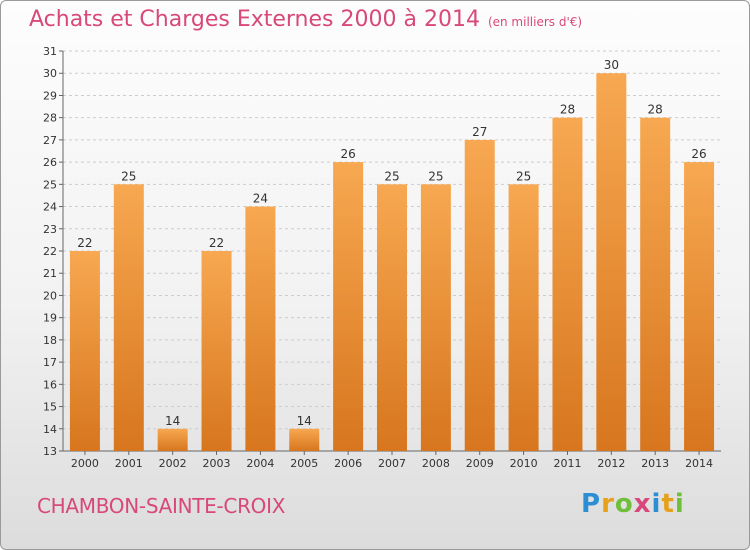 This screenshot has height=550, width=750. What do you see at coordinates (50, 95) in the screenshot?
I see `y-tick-label: 29` at bounding box center [50, 95].